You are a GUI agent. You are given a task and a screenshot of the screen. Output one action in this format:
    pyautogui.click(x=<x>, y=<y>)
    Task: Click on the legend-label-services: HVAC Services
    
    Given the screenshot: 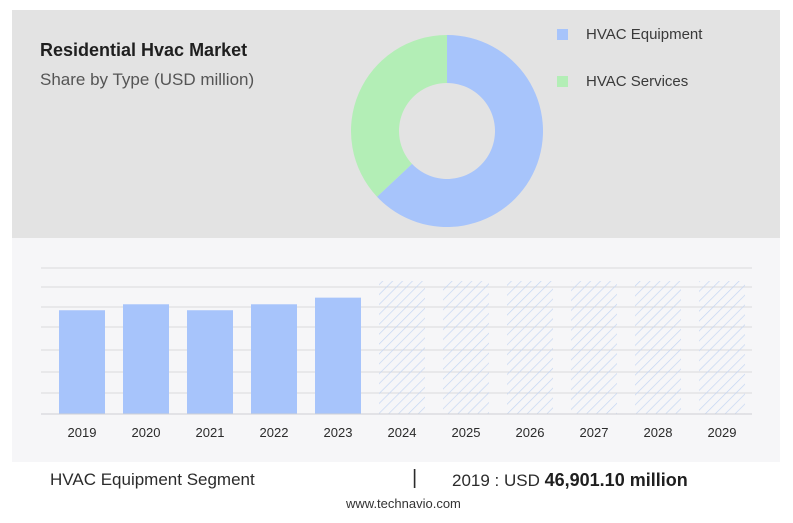 What is the action you would take?
    pyautogui.click(x=637, y=81)
    